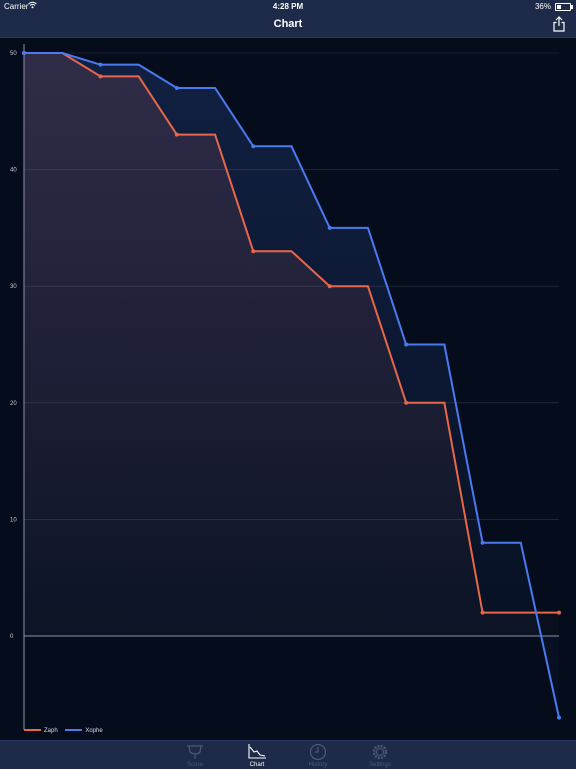  What do you see at coordinates (318, 752) in the screenshot?
I see `clock-icon` at bounding box center [318, 752].